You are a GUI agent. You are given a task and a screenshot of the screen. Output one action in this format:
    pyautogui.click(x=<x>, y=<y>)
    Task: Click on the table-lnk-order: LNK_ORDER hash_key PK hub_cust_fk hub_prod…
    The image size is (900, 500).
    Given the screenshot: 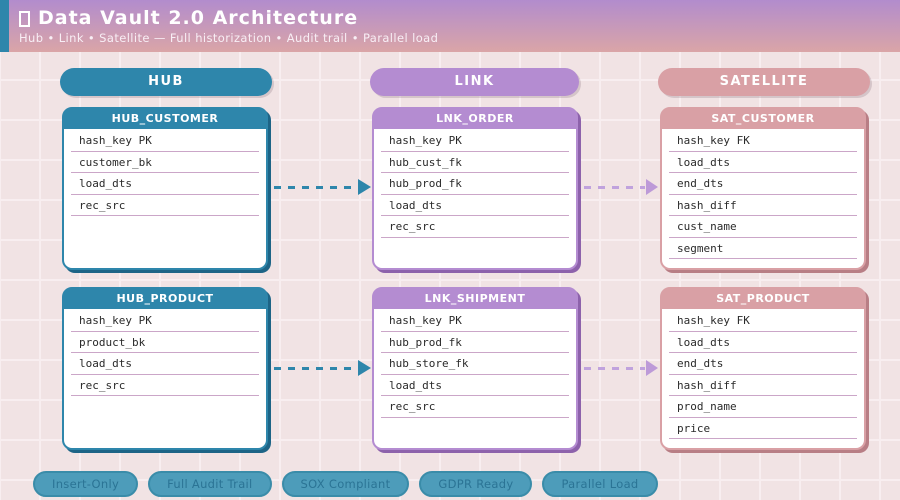 What is the action you would take?
    pyautogui.click(x=475, y=188)
    